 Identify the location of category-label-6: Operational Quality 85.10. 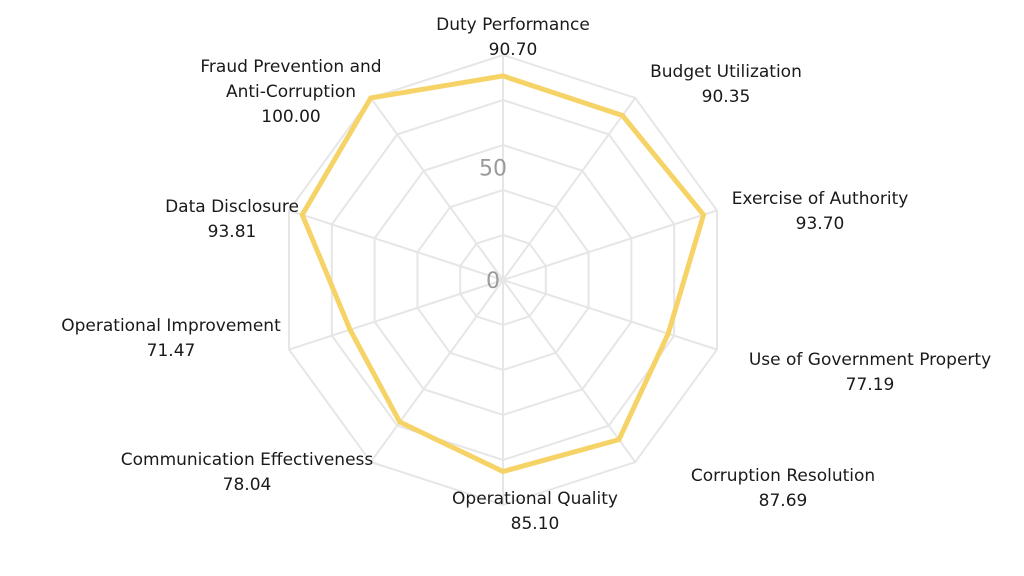
(535, 511).